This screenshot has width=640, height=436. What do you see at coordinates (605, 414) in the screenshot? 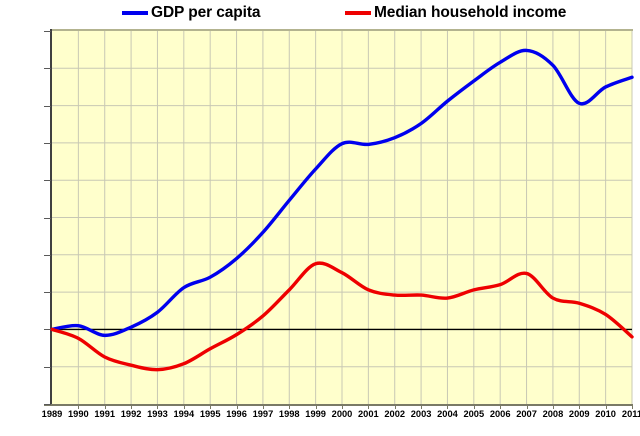
I see `x-axis-tick-label: 2010` at bounding box center [605, 414].